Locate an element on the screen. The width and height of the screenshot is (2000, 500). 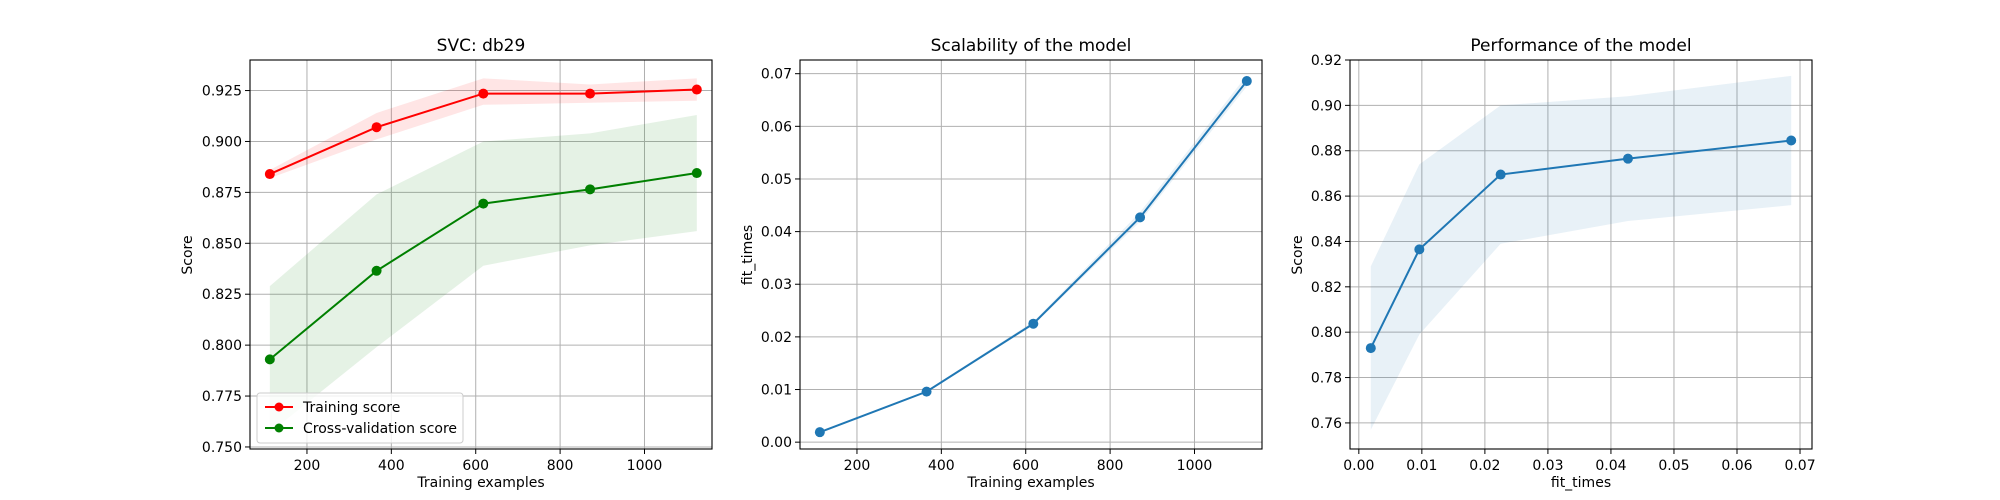
y-tick-label: 0.76 is located at coordinates (1326, 424).